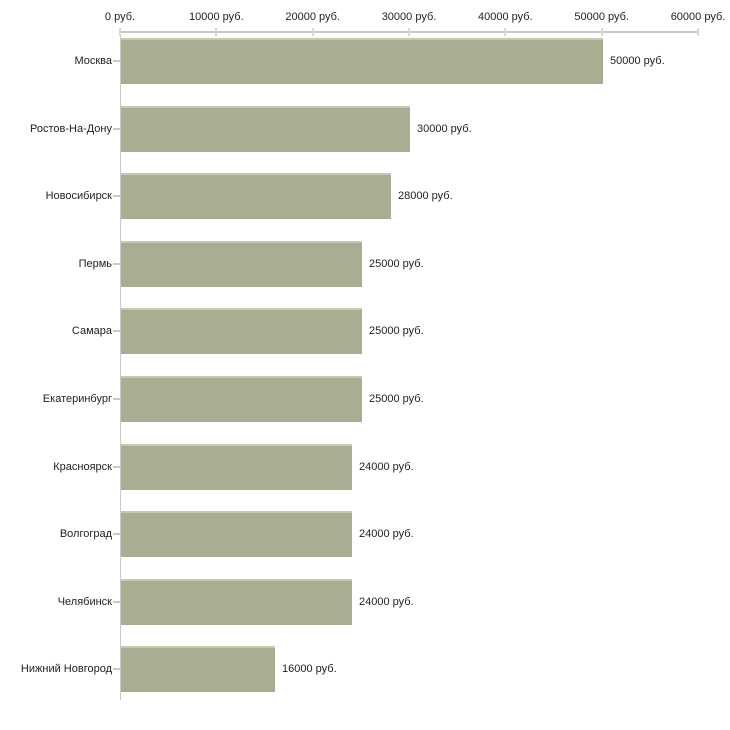  What do you see at coordinates (84, 602) in the screenshot?
I see `category-label: Челябинск` at bounding box center [84, 602].